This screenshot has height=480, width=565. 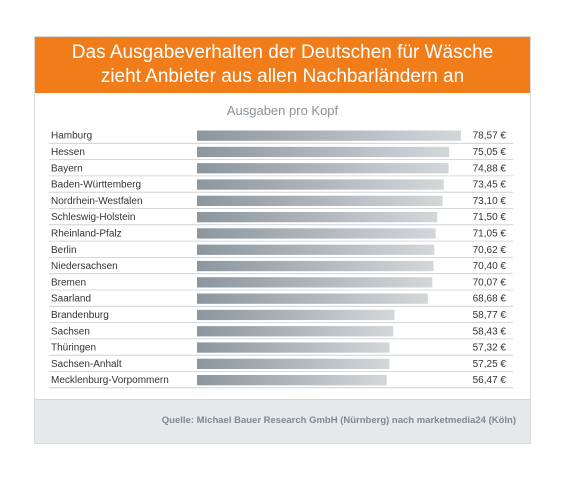 What do you see at coordinates (97, 201) in the screenshot?
I see `category-label: Nordrhein-Westfalen` at bounding box center [97, 201].